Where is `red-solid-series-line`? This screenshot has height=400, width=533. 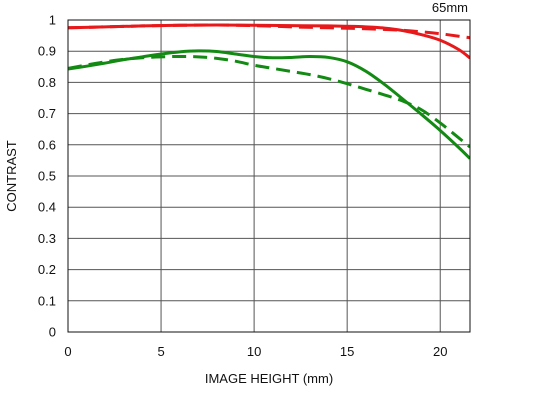
red-solid-series-line is located at coordinates (269, 41).